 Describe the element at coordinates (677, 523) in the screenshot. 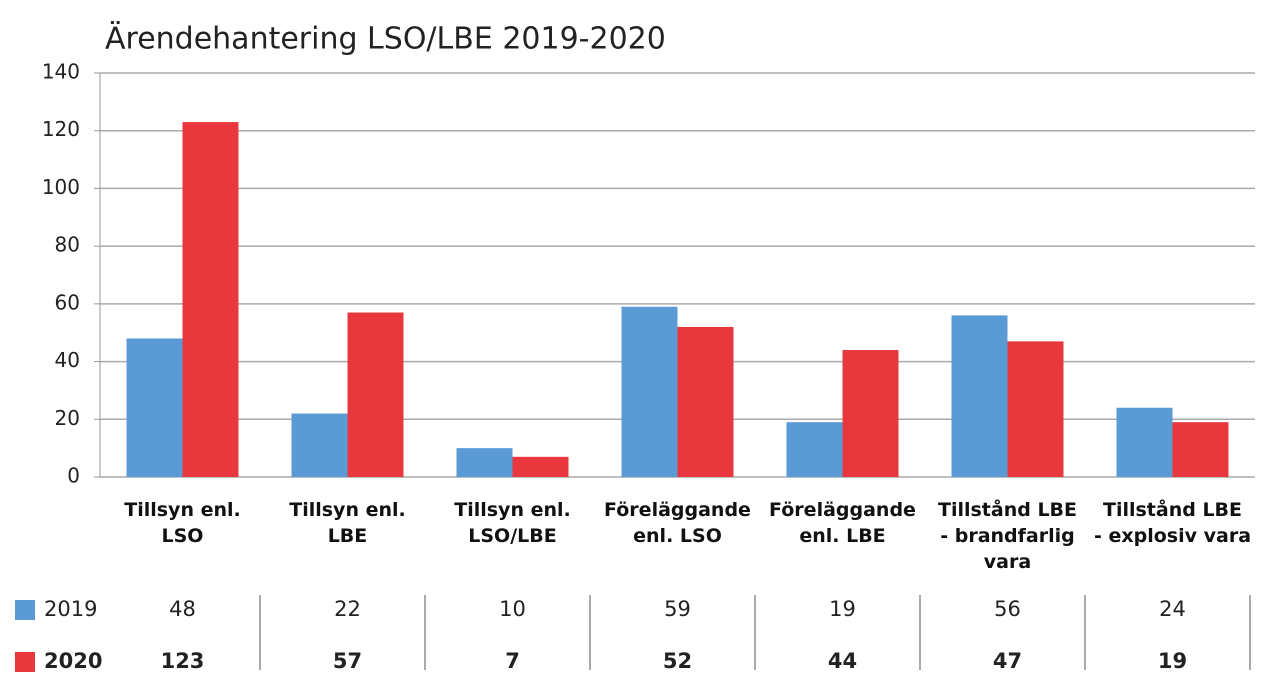

I see `x-tick-label: Föreläggande enl. LSO` at that location.